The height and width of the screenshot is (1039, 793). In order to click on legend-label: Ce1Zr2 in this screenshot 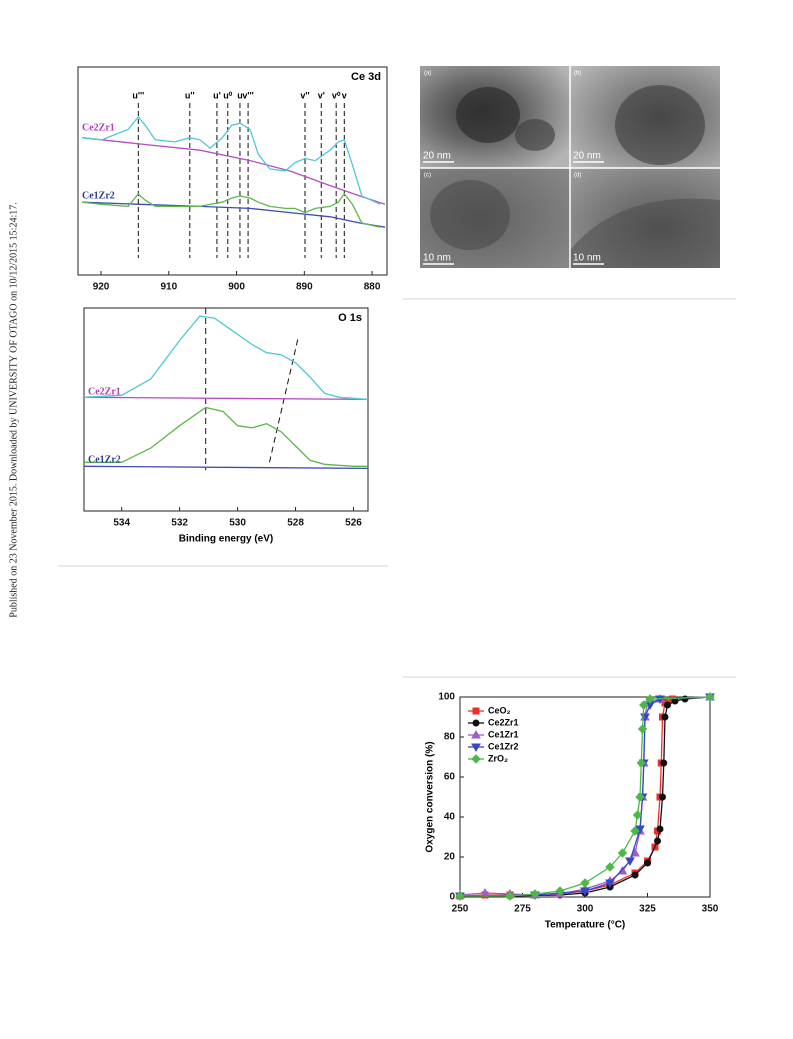, I will do `click(503, 746)`.